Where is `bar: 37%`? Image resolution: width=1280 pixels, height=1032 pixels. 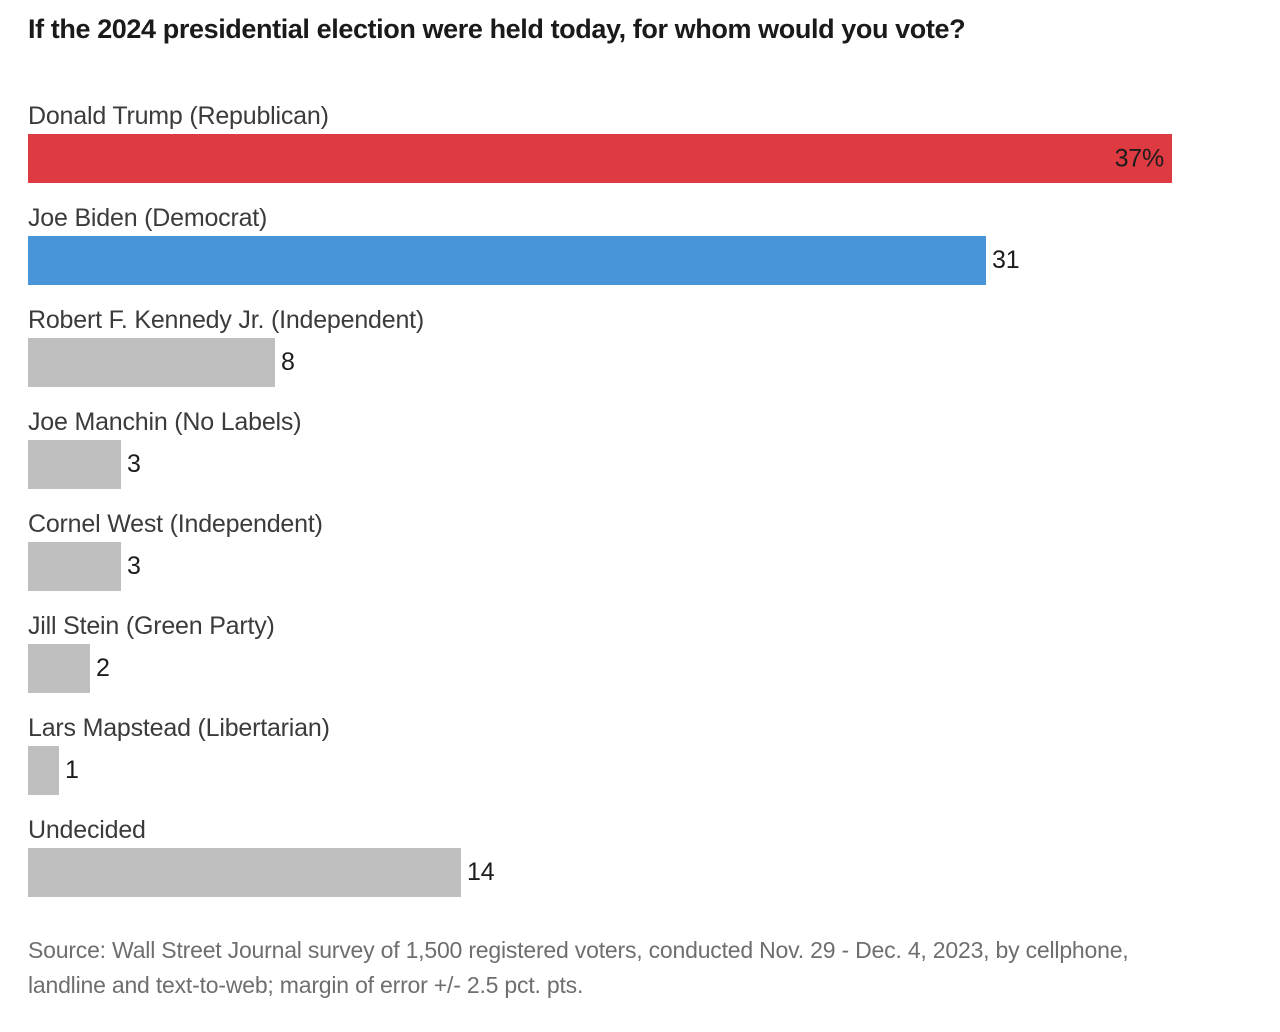
bar: 37% is located at coordinates (600, 158).